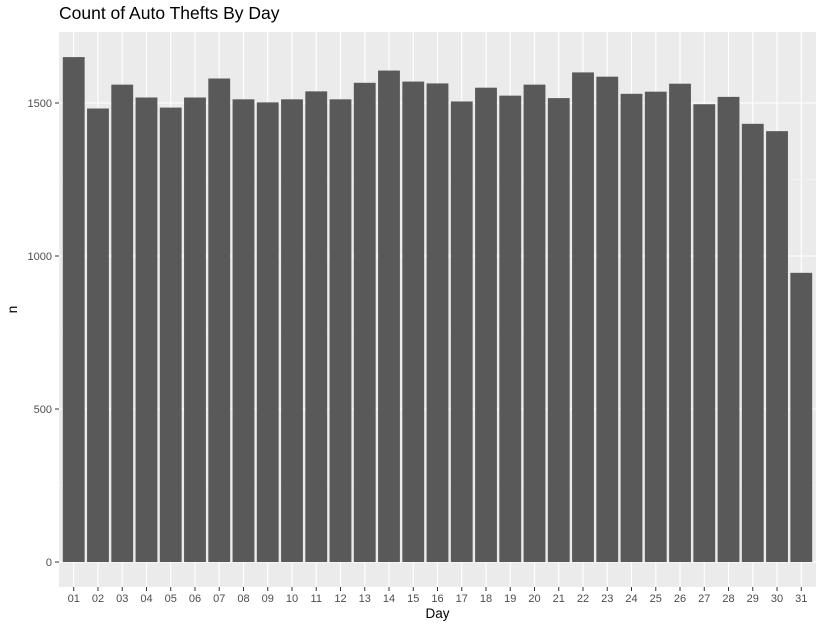  I want to click on x-tick-label: 11, so click(316, 599).